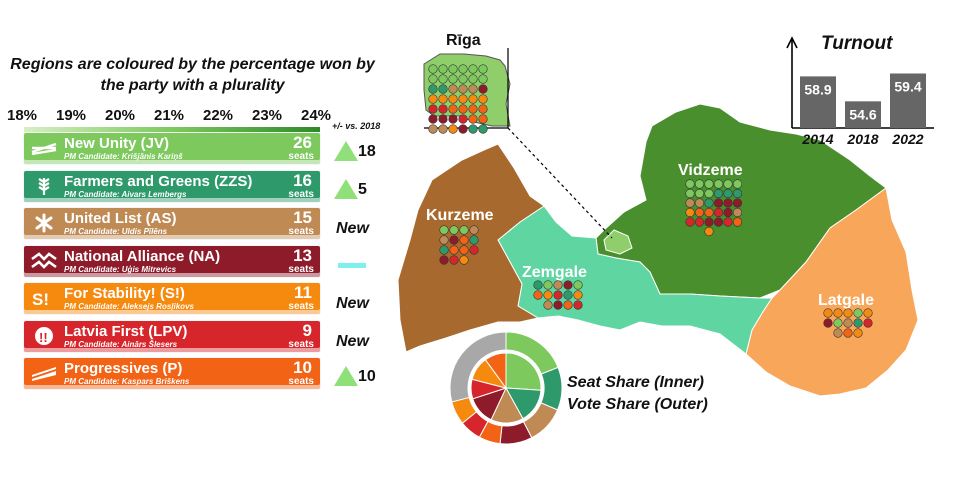 The width and height of the screenshot is (960, 483). What do you see at coordinates (832, 292) in the screenshot?
I see `region-latgale` at bounding box center [832, 292].